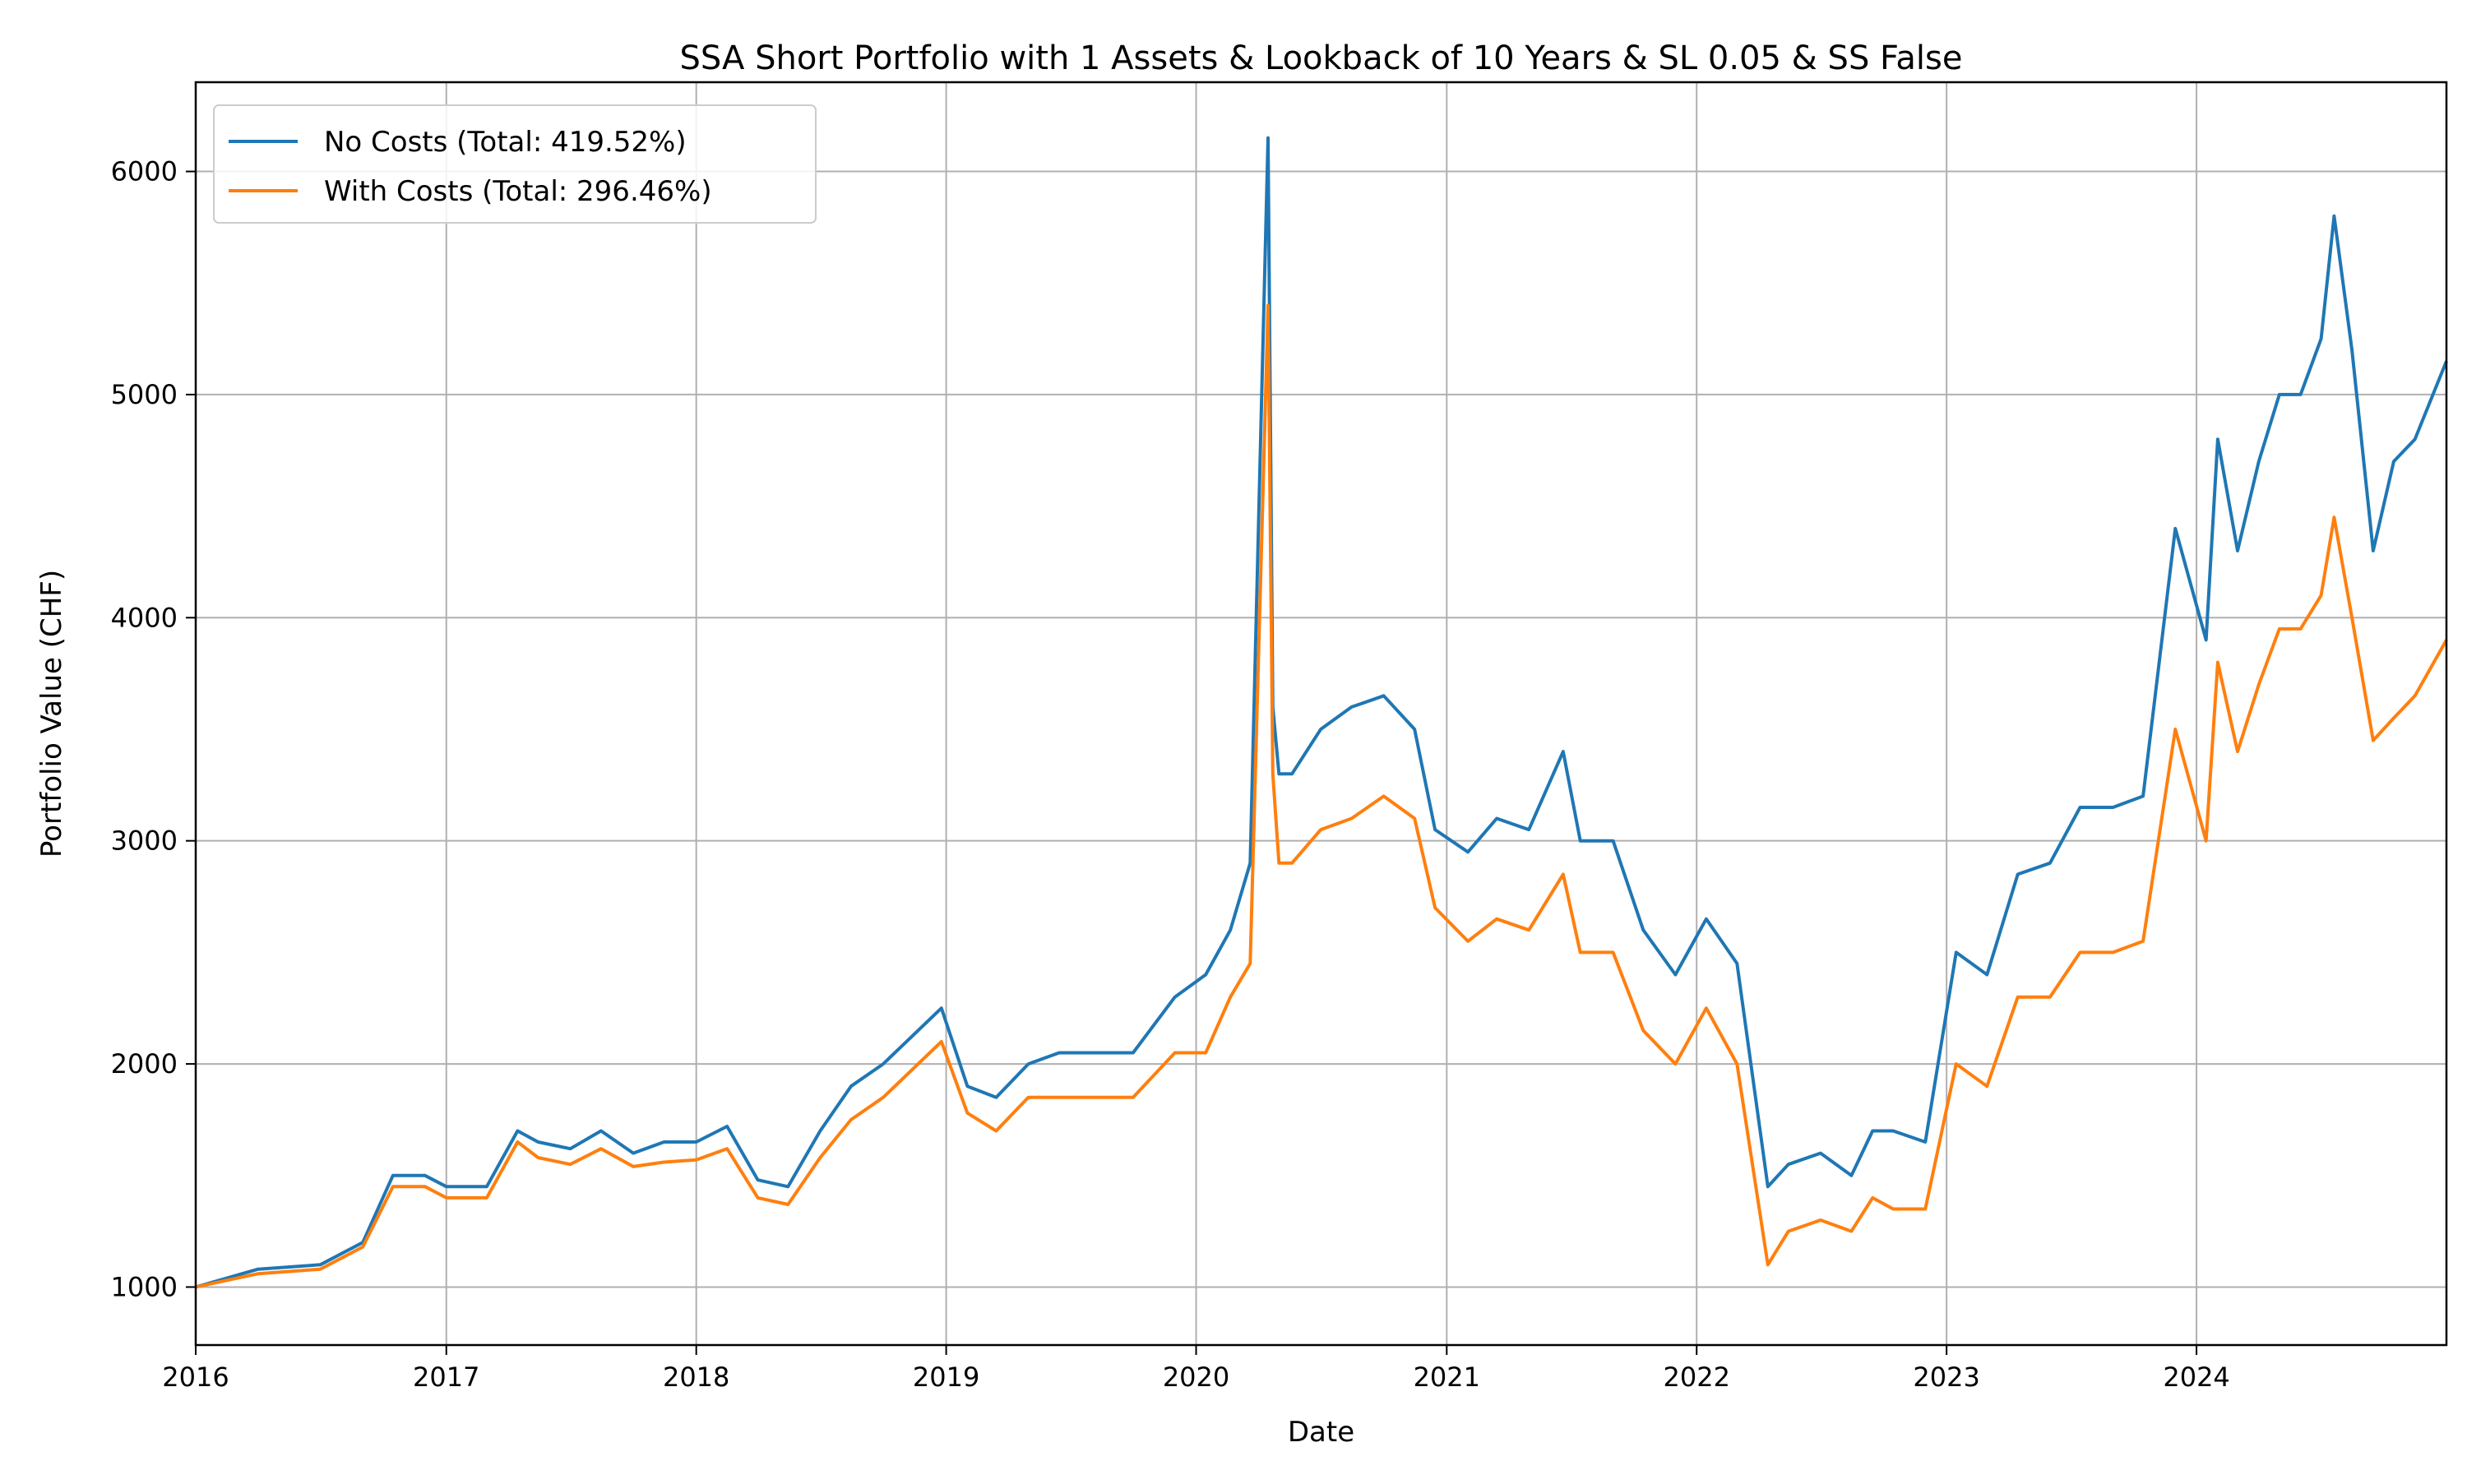  What do you see at coordinates (196, 1377) in the screenshot?
I see `x-tick-label: 2016` at bounding box center [196, 1377].